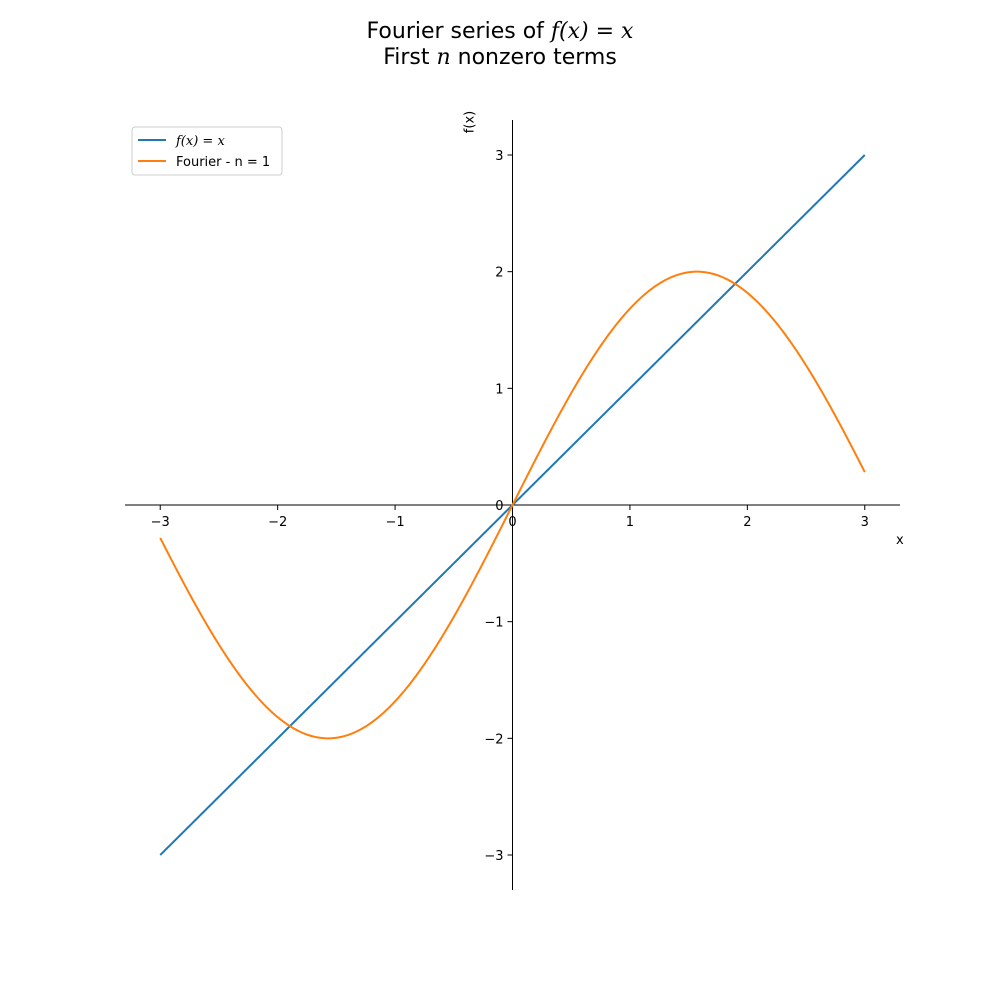 The width and height of the screenshot is (1000, 1000). Describe the element at coordinates (747, 522) in the screenshot. I see `x-tick-label: 2` at that location.